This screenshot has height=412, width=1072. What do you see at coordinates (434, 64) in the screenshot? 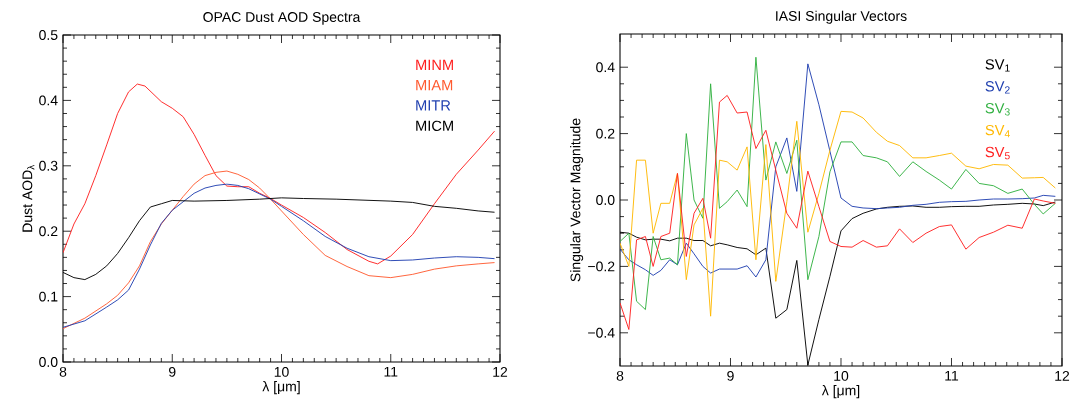
I see `text: MINM` at bounding box center [434, 64].